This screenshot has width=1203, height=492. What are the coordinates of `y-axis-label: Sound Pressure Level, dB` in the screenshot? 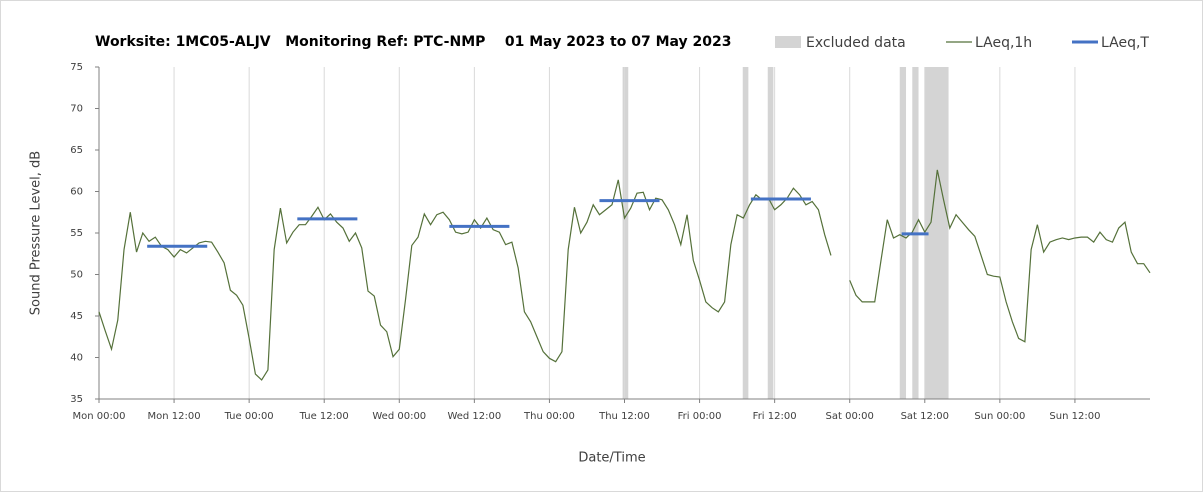 It's located at (36, 233).